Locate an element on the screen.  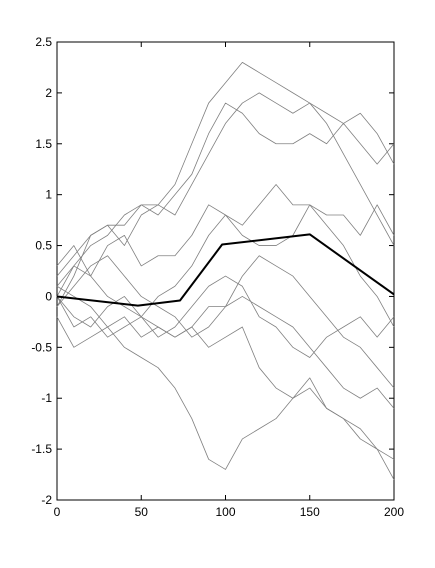
x-tick-label: 100 is located at coordinates (225, 512).